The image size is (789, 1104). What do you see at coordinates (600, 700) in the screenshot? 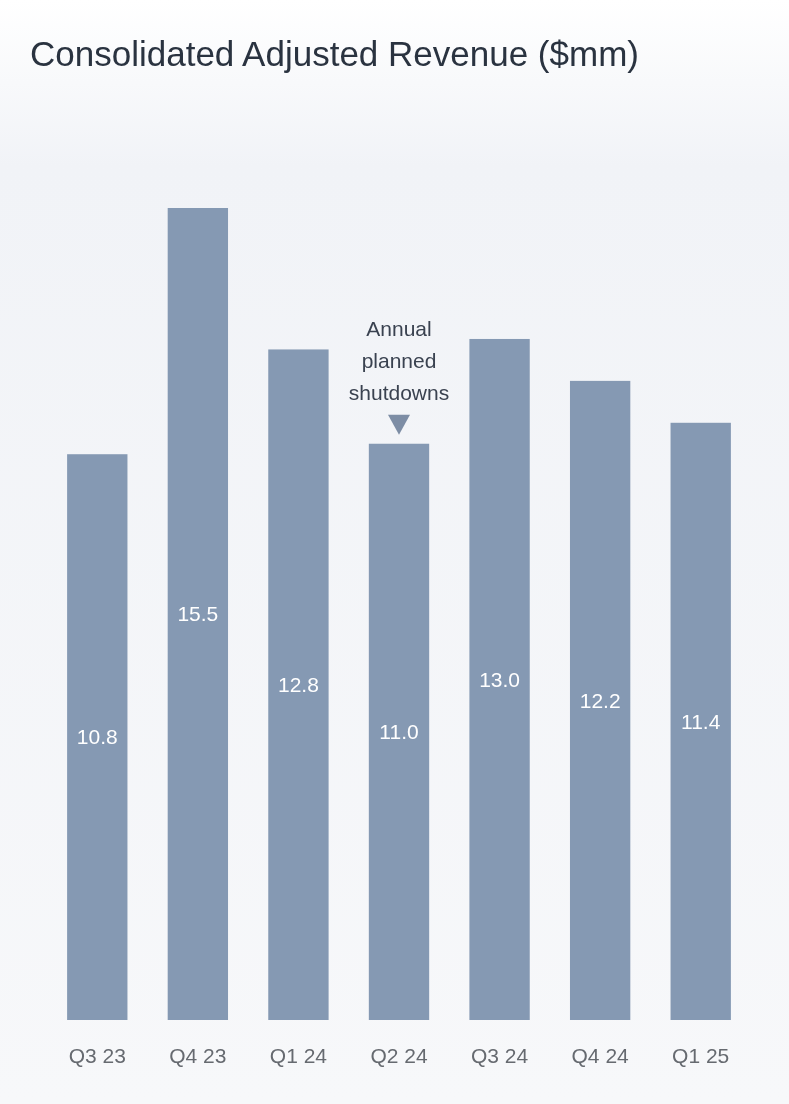
I see `data-label: 12.2` at bounding box center [600, 700].